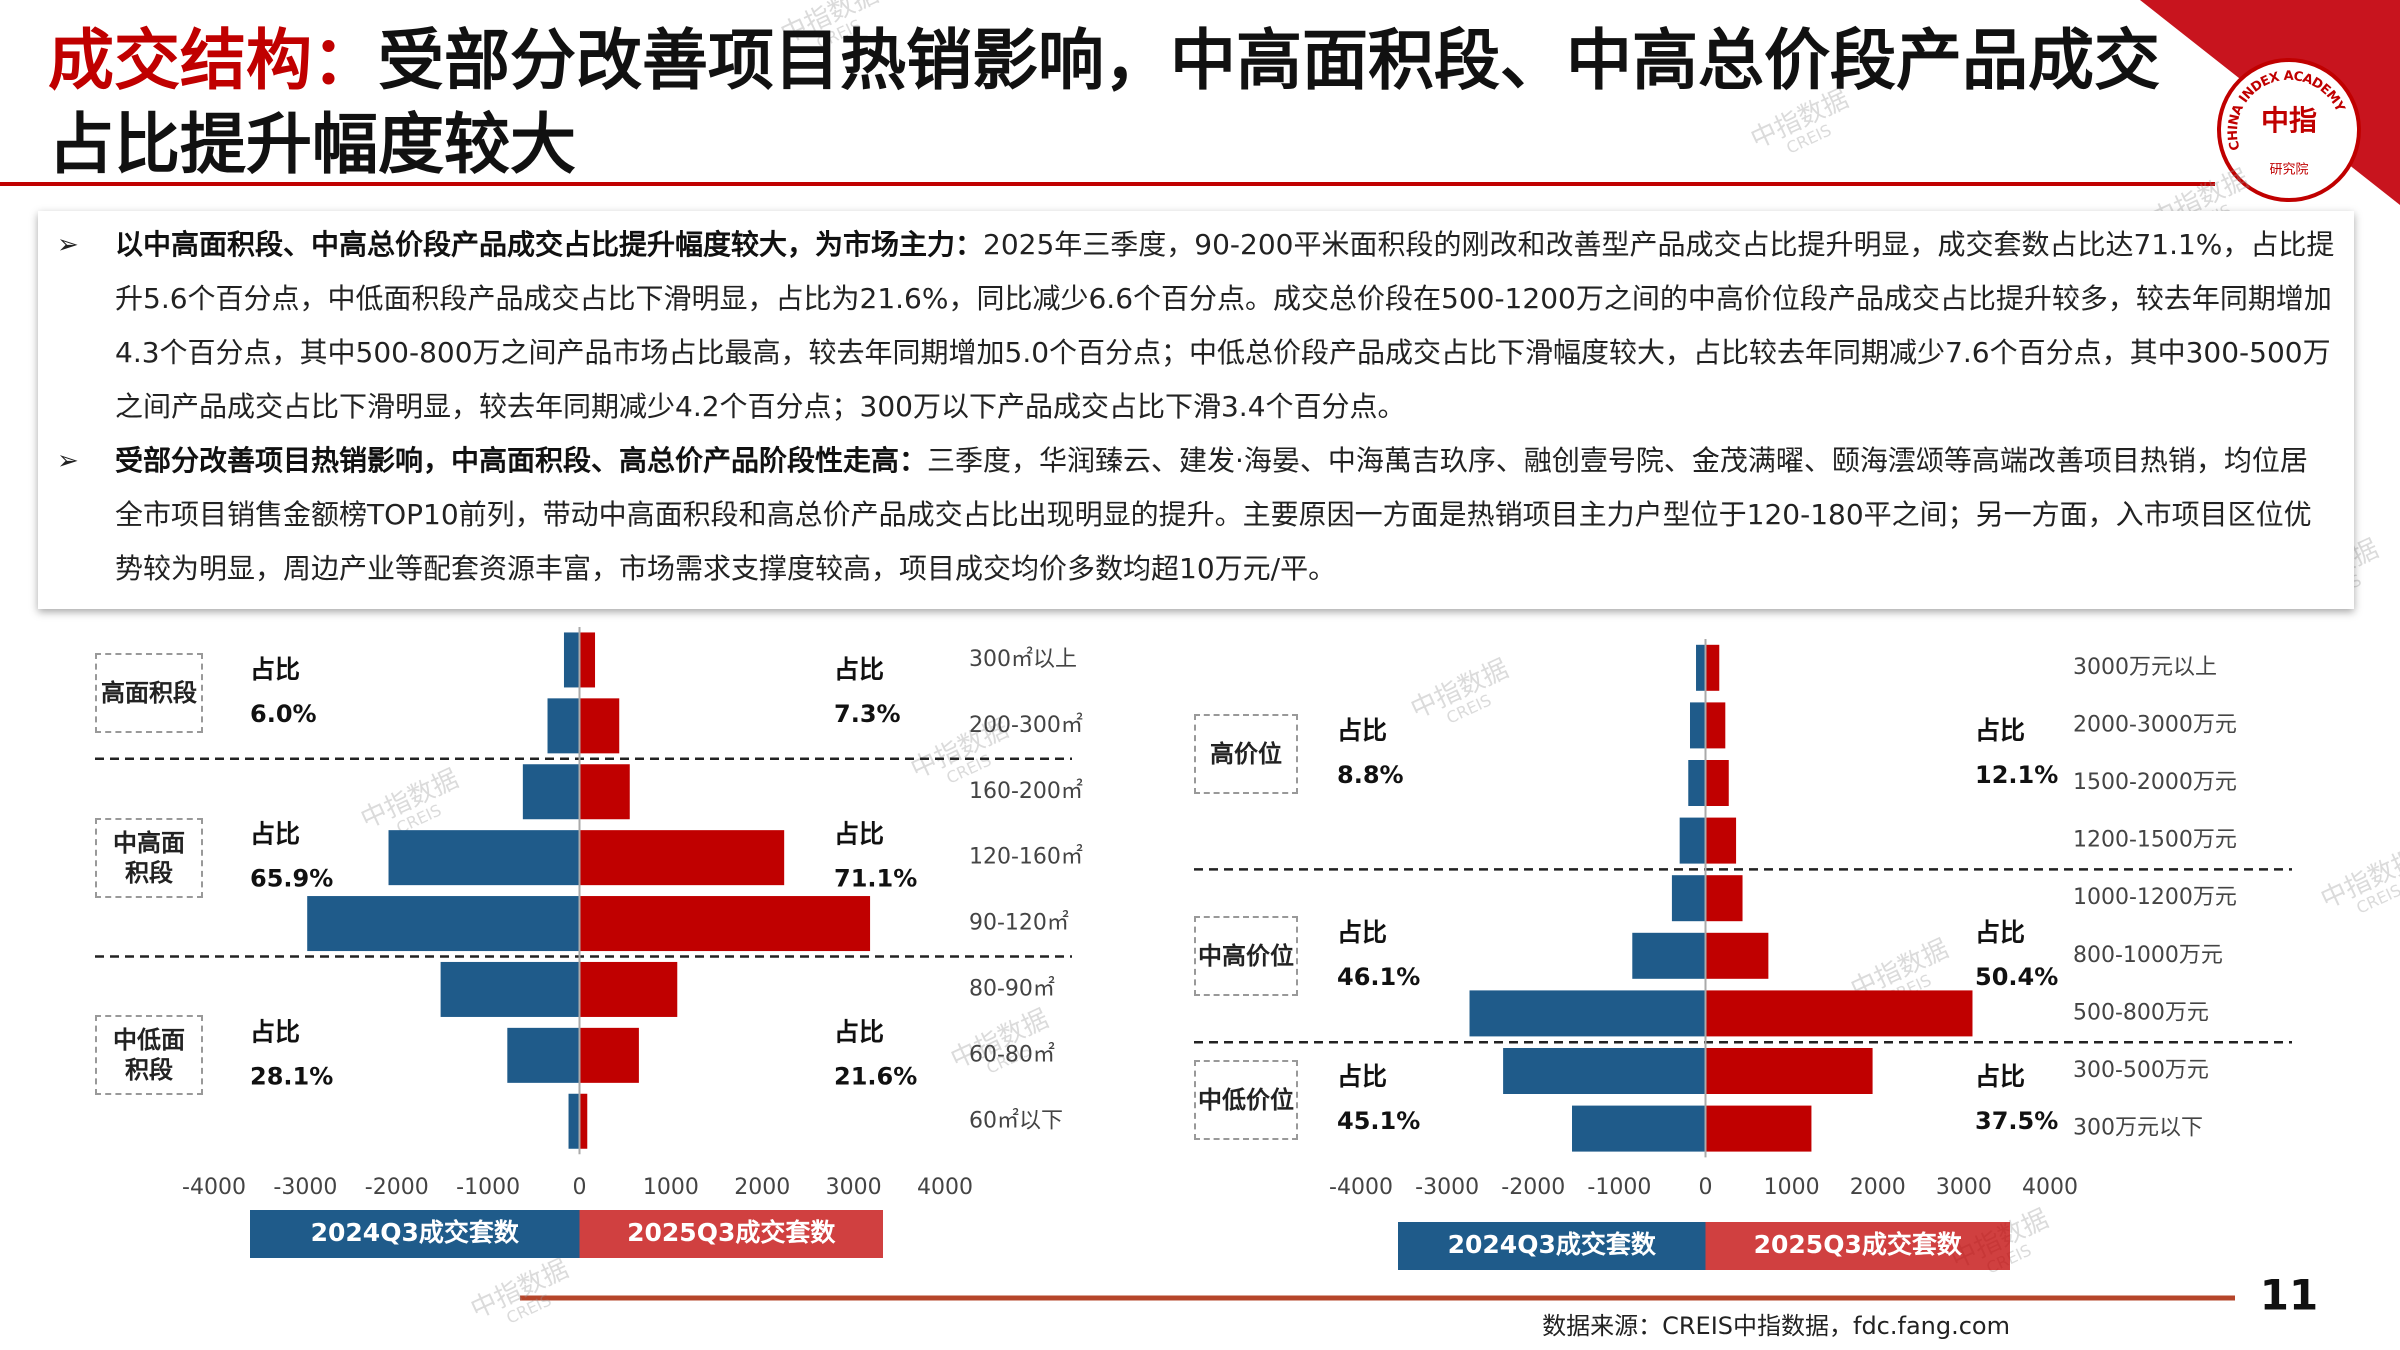 The height and width of the screenshot is (1350, 2400). I want to click on group-label: 中低价位, so click(1246, 1099).